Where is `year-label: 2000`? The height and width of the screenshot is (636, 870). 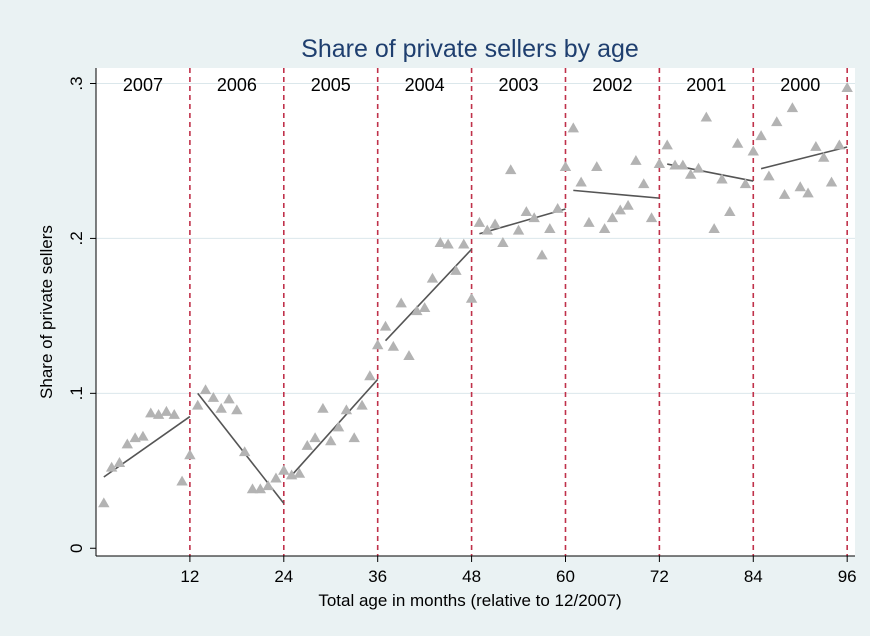 year-label: 2000 is located at coordinates (800, 85).